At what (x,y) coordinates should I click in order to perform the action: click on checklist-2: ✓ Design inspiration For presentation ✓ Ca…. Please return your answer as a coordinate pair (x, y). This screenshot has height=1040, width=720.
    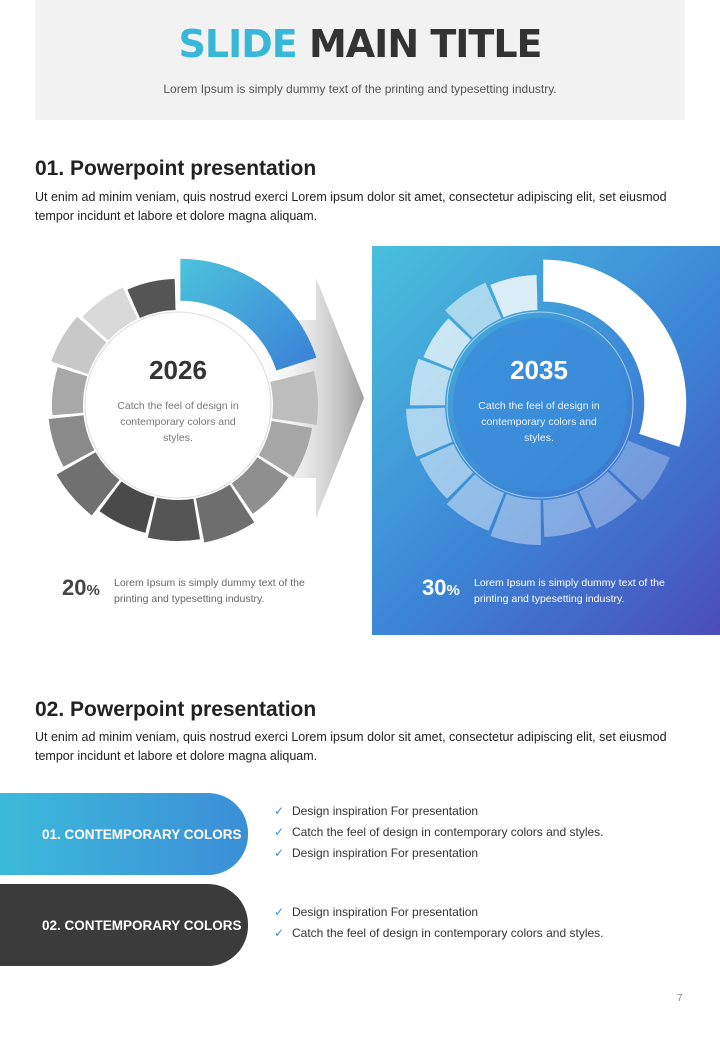
    Looking at the image, I should click on (439, 922).